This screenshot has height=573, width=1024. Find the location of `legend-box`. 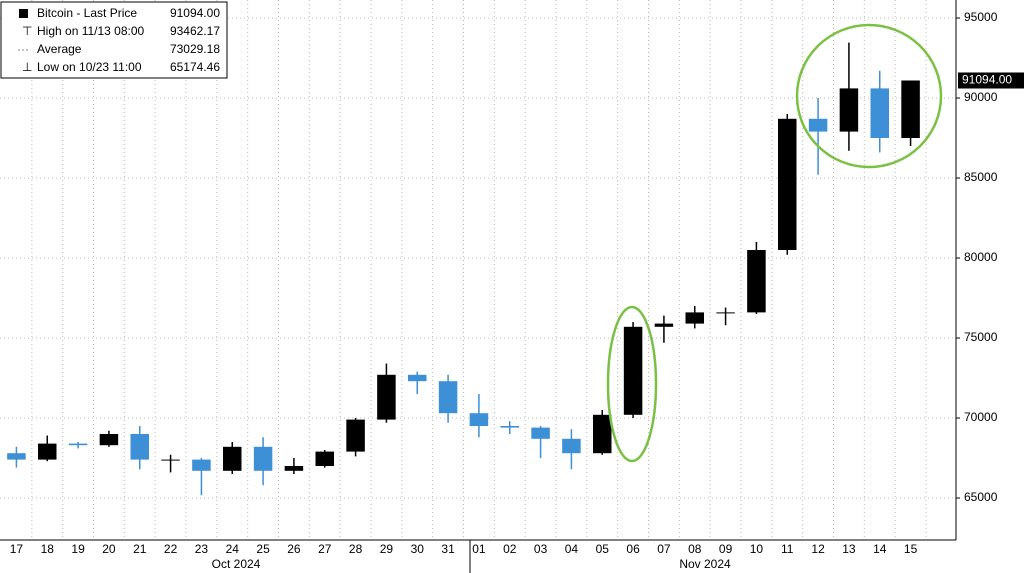

legend-box is located at coordinates (114, 40).